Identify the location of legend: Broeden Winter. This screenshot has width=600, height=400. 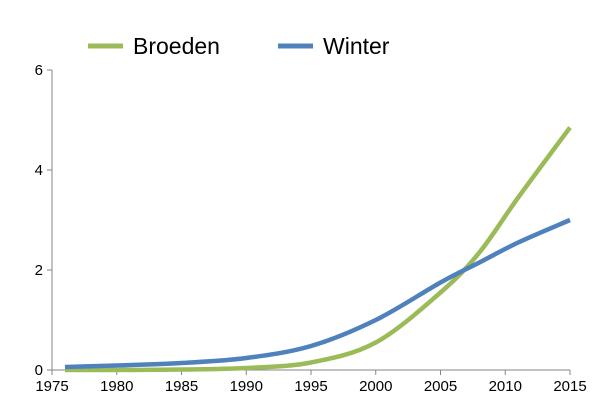
(239, 46).